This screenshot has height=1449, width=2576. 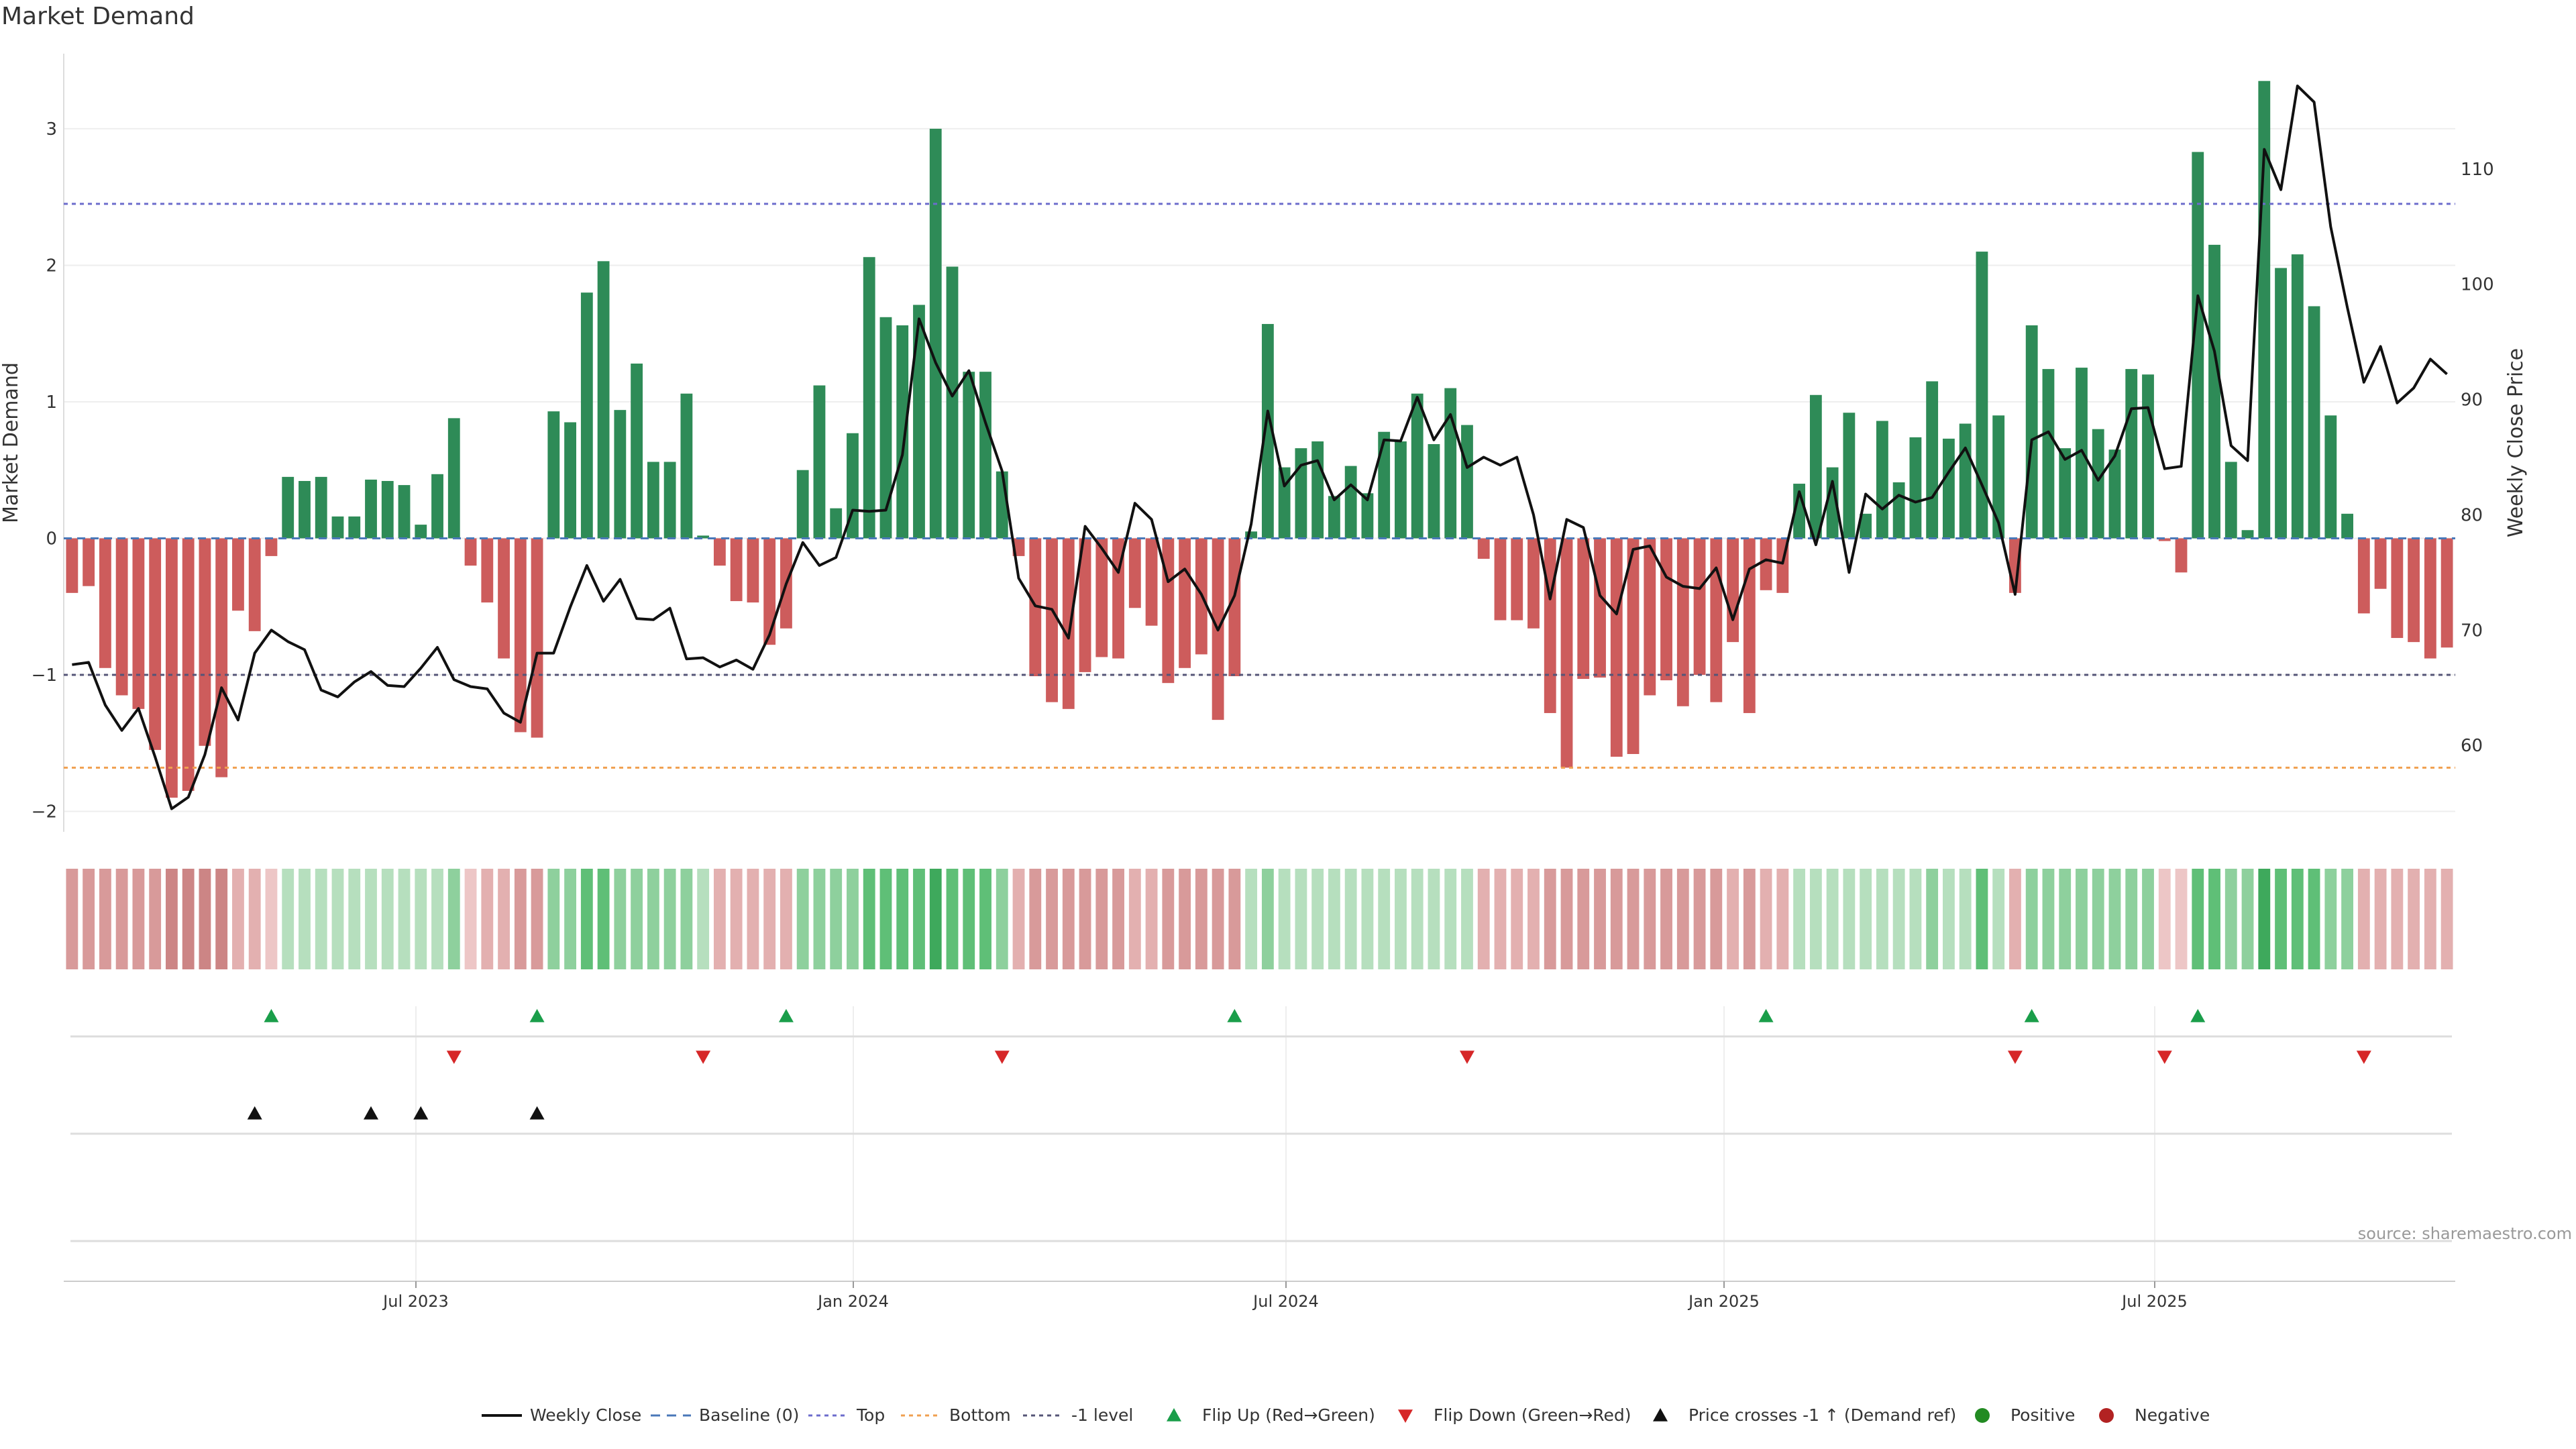 What do you see at coordinates (1982, 1415) in the screenshot?
I see `legend-swatch-positive` at bounding box center [1982, 1415].